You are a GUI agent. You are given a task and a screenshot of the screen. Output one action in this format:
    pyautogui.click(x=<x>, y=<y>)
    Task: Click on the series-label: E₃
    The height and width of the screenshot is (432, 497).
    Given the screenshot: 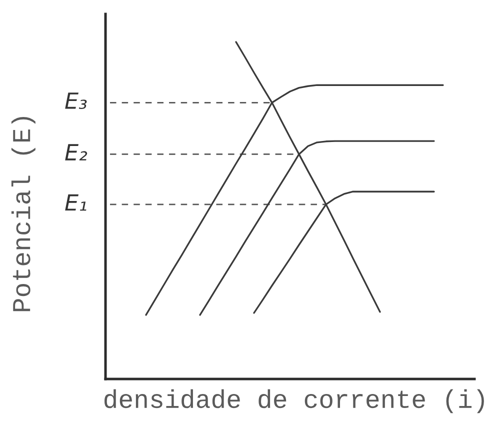 What is the action you would take?
    pyautogui.click(x=76, y=101)
    